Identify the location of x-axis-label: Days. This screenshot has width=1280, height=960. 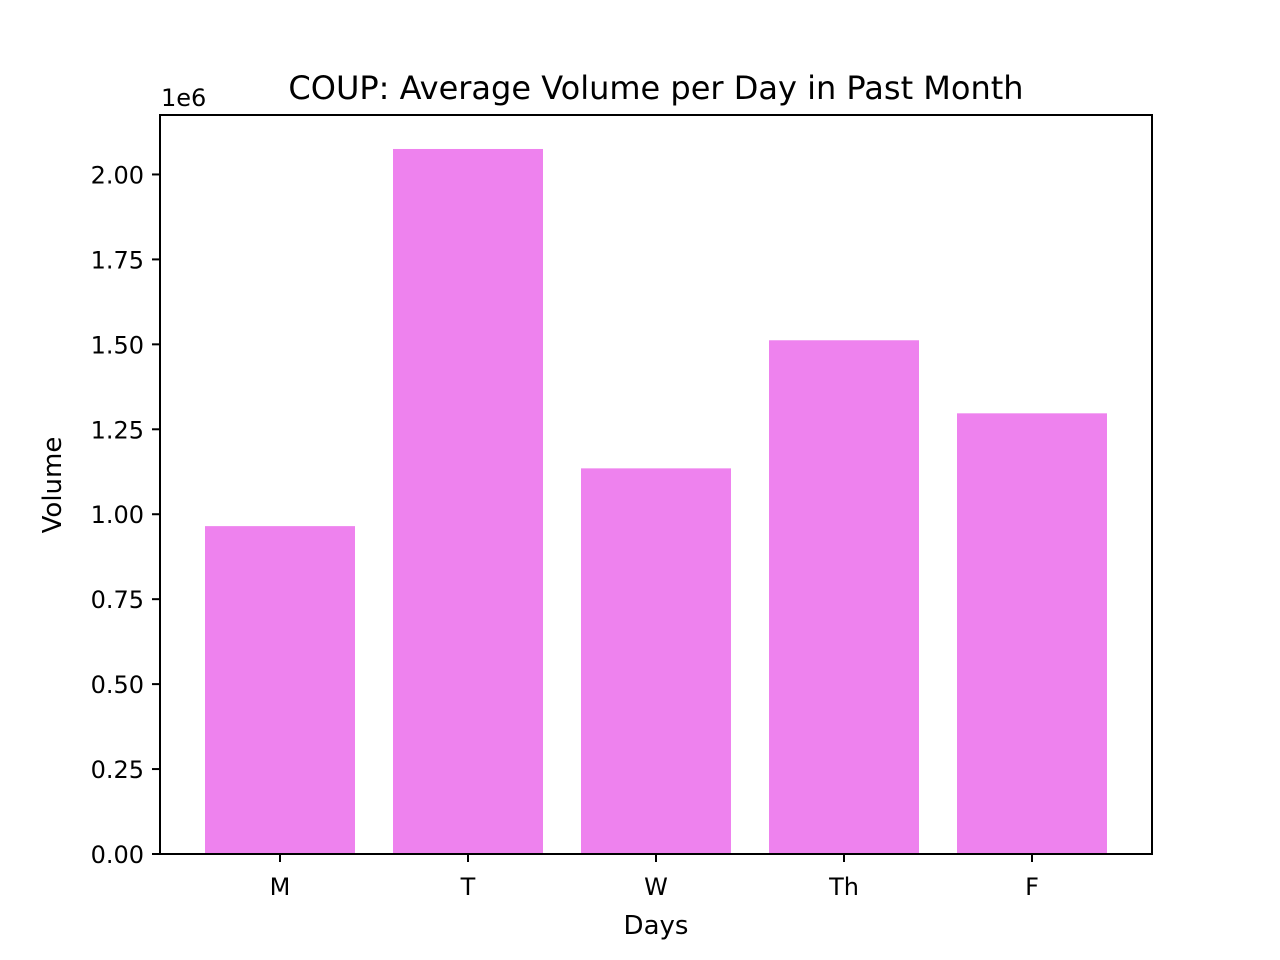
(656, 926).